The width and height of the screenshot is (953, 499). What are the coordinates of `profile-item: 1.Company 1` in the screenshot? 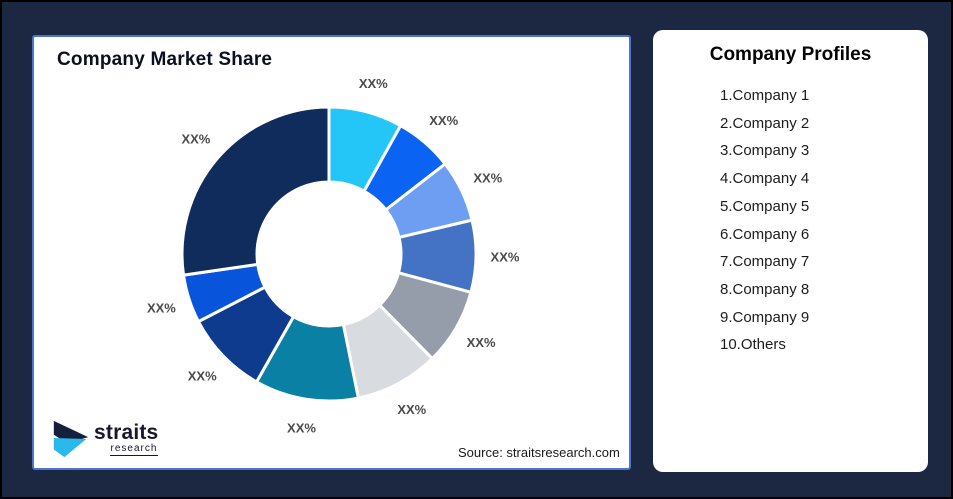 It's located at (765, 95).